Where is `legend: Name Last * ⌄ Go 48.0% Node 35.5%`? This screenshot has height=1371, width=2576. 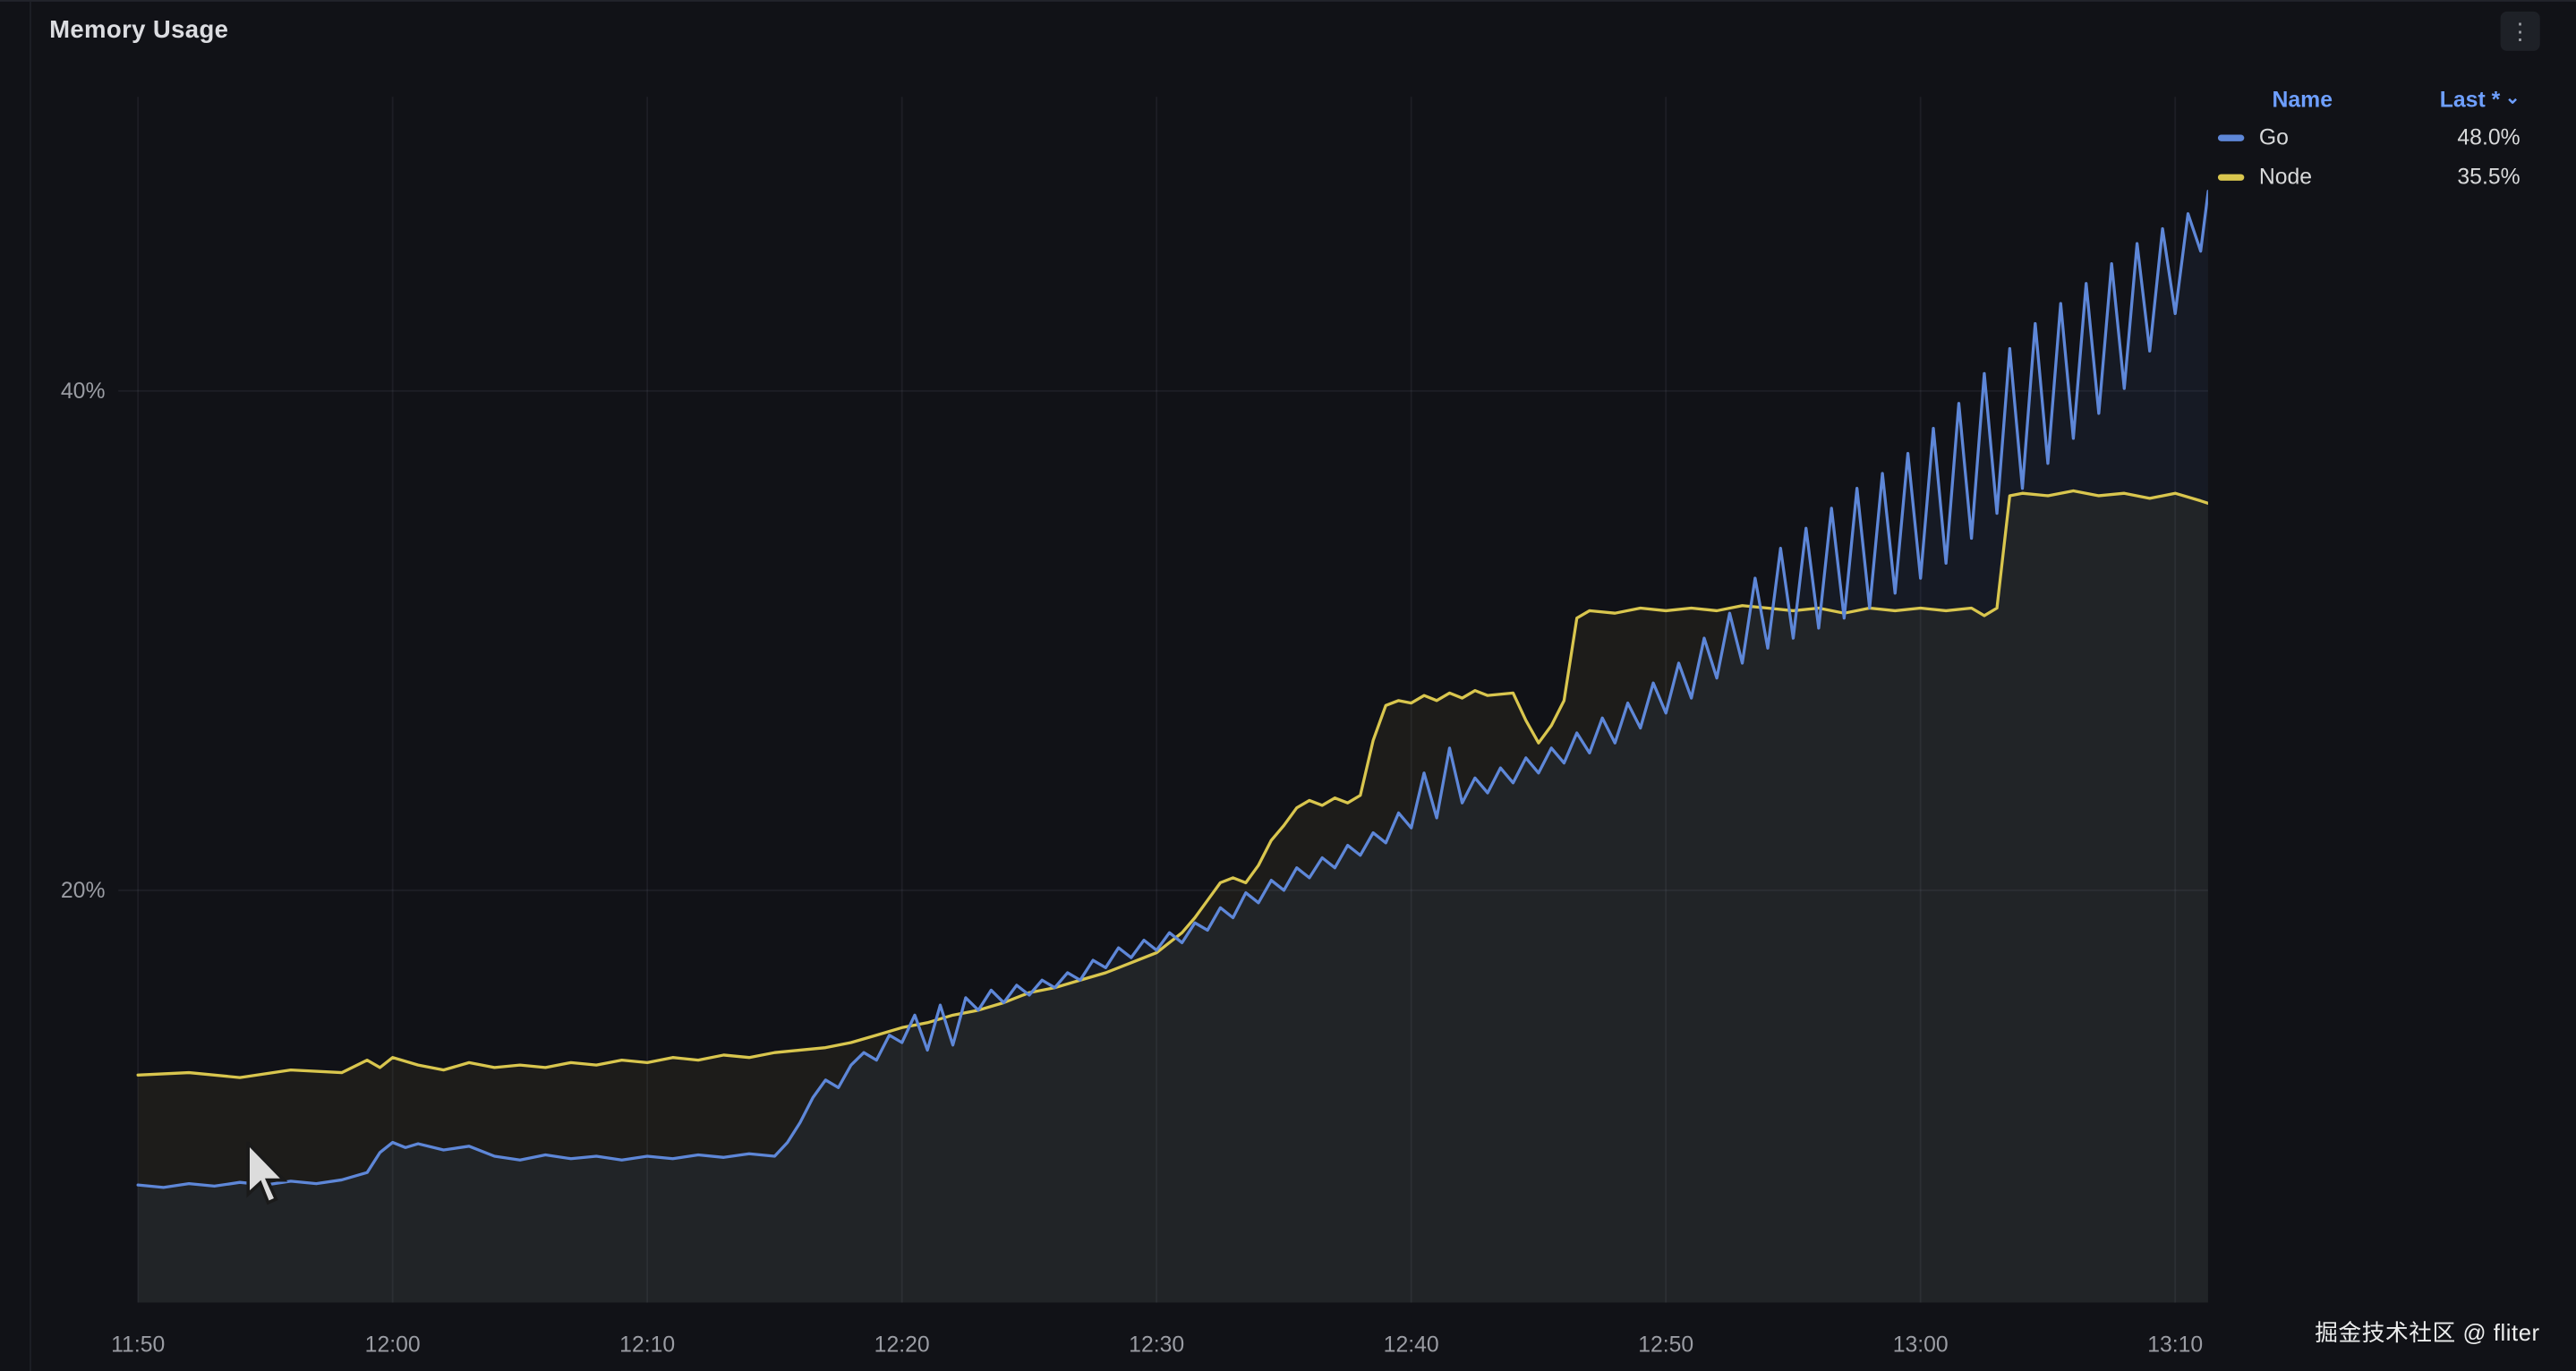
legend: Name Last * ⌄ Go 48.0% Node 35.5% is located at coordinates (2369, 145).